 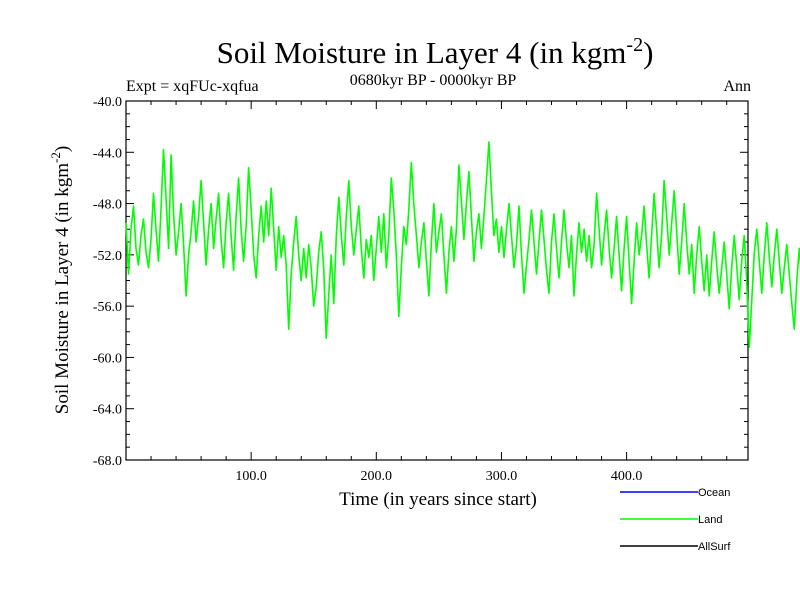 What do you see at coordinates (107, 153) in the screenshot?
I see `y-tick-label: -44.0` at bounding box center [107, 153].